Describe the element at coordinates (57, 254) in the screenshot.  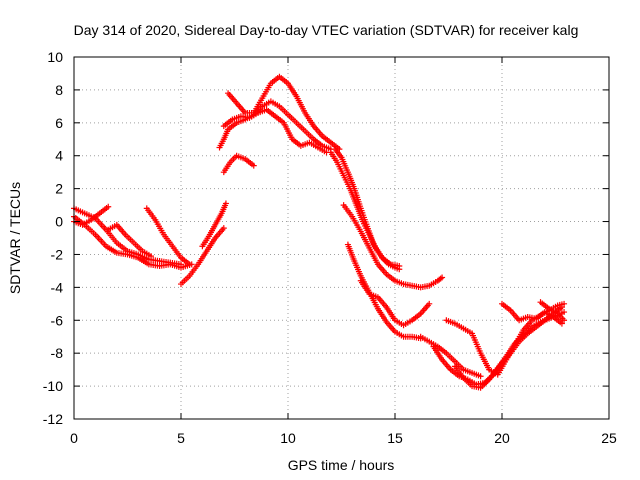
I see `y-tick-label: -2` at that location.